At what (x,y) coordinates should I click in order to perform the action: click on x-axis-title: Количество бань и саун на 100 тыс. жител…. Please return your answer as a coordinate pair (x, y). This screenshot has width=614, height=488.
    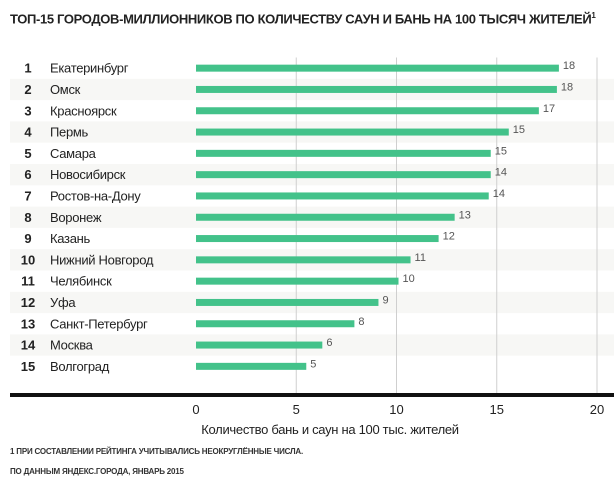
    Looking at the image, I should click on (330, 429).